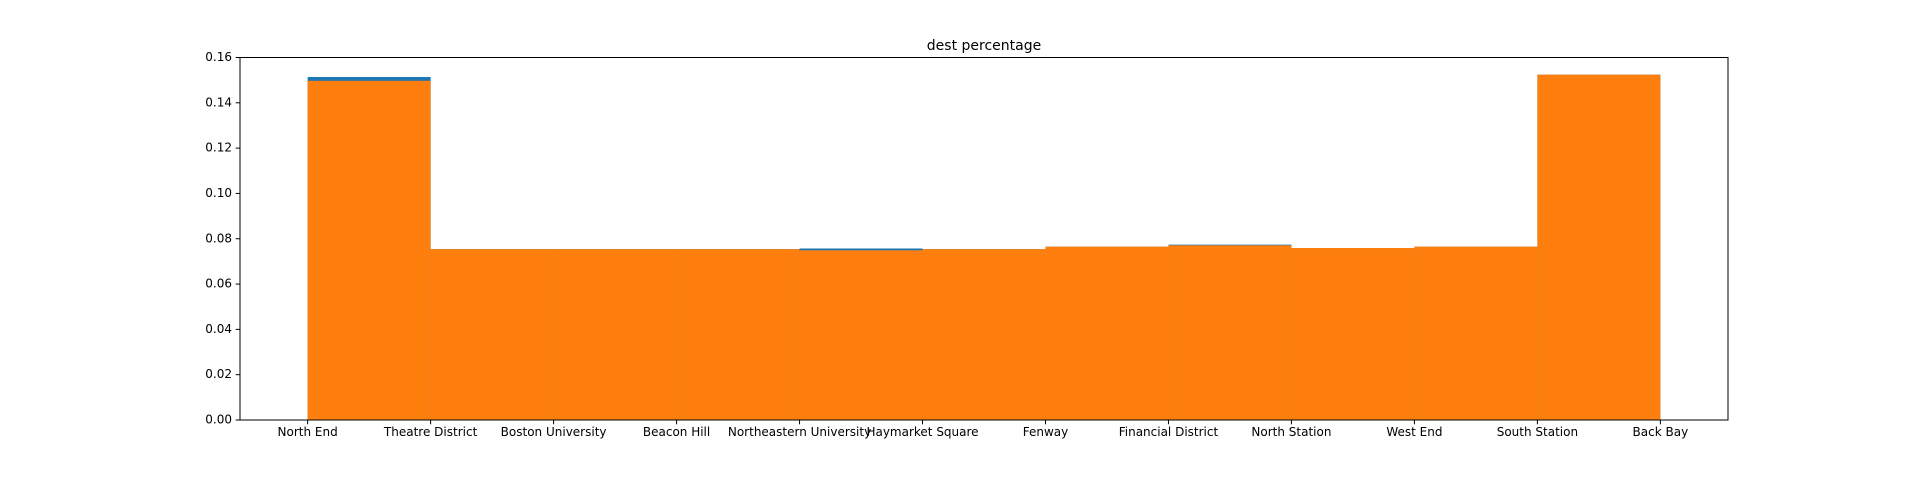 This screenshot has height=484, width=1920. What do you see at coordinates (1414, 432) in the screenshot?
I see `x-tick-label: West End` at bounding box center [1414, 432].